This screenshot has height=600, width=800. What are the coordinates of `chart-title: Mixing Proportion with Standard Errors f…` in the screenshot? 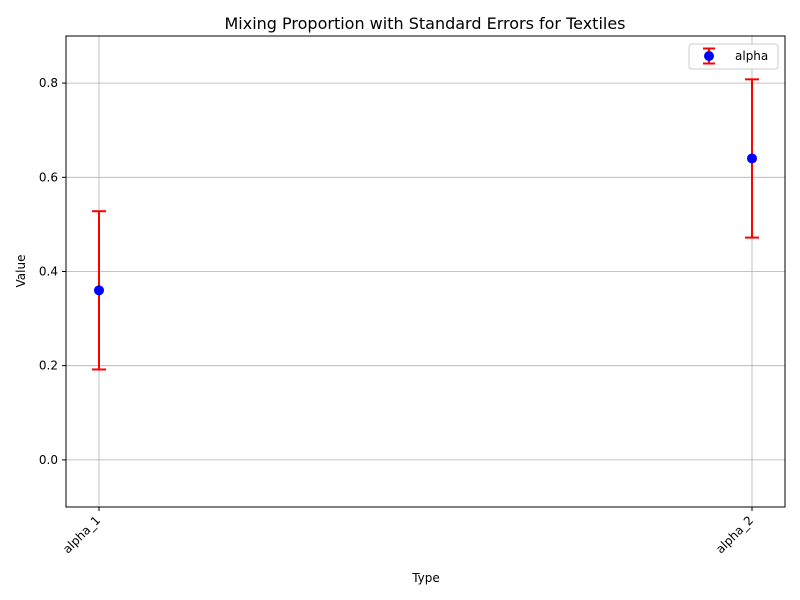 It's located at (424, 23).